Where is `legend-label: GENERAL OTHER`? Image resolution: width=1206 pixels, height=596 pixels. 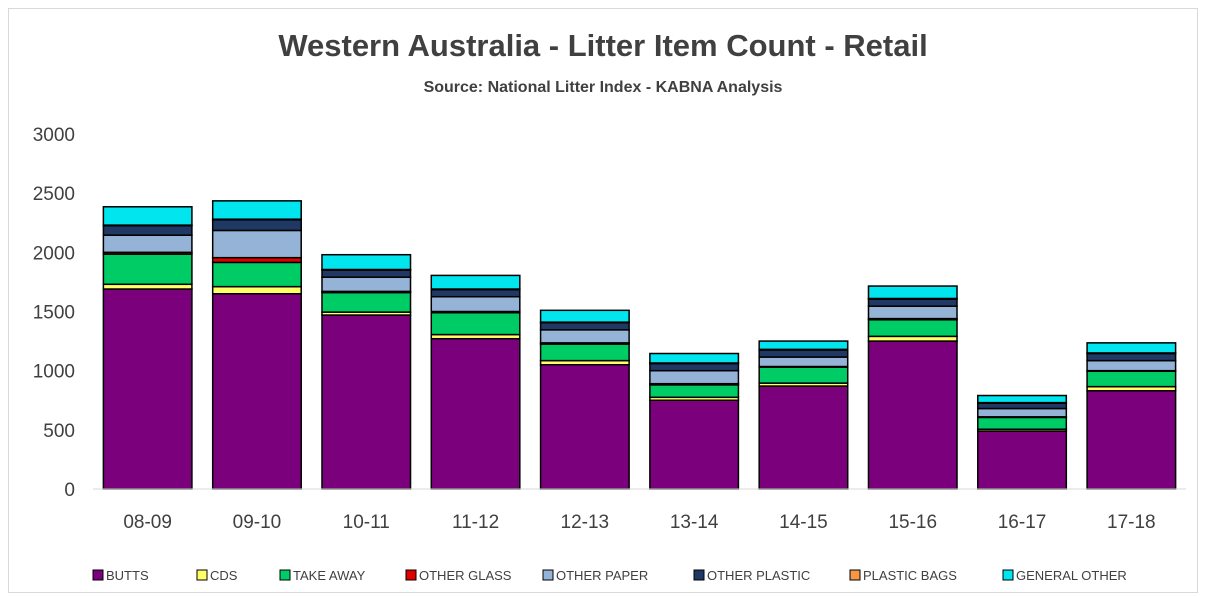 legend-label: GENERAL OTHER is located at coordinates (1071, 575).